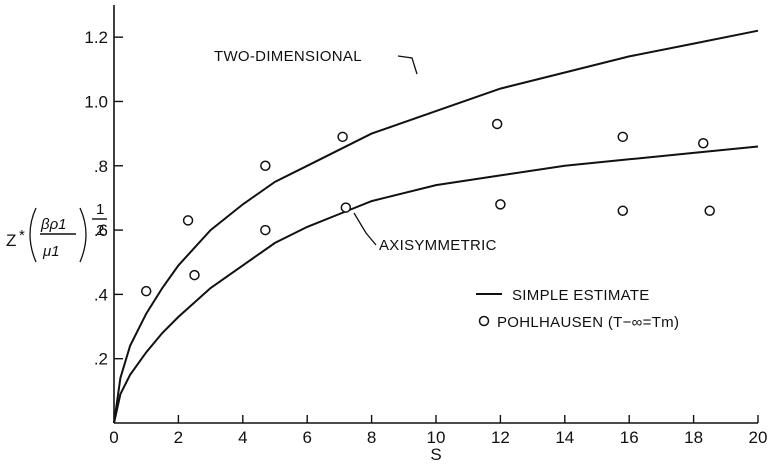  I want to click on x-tick-label: 0, so click(113, 437).